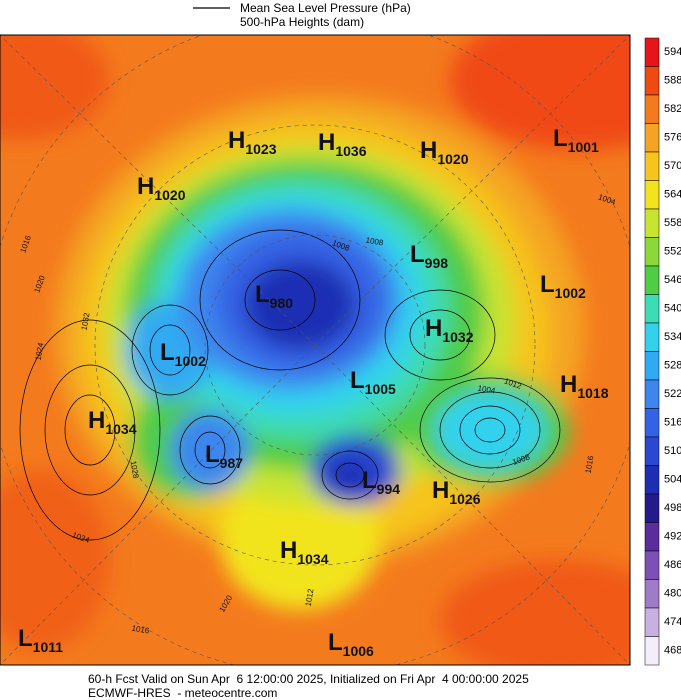 The width and height of the screenshot is (681, 700). What do you see at coordinates (672, 366) in the screenshot?
I see `colorbar-label: 528` at bounding box center [672, 366].